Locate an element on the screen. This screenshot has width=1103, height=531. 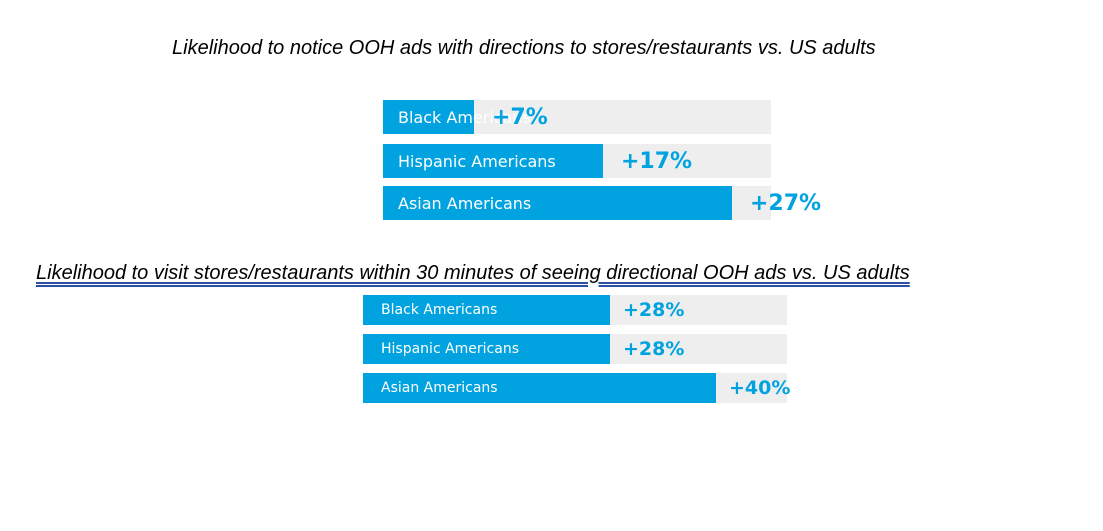
bar-value-label: +17% is located at coordinates (657, 161).